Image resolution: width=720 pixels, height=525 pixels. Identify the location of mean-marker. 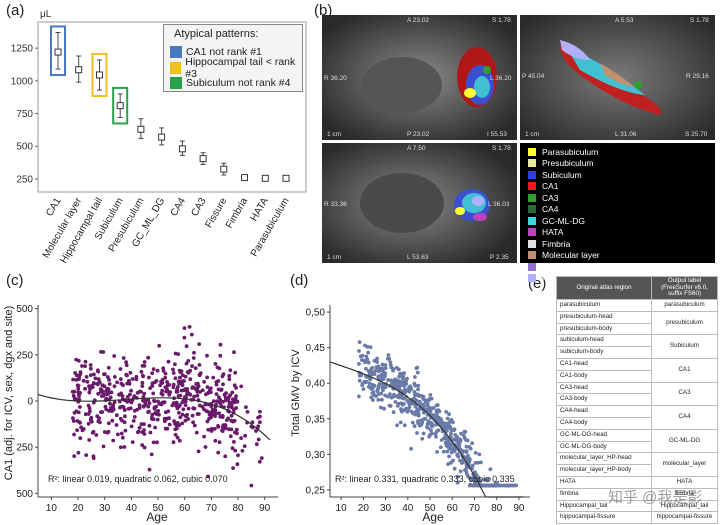
(286, 178).